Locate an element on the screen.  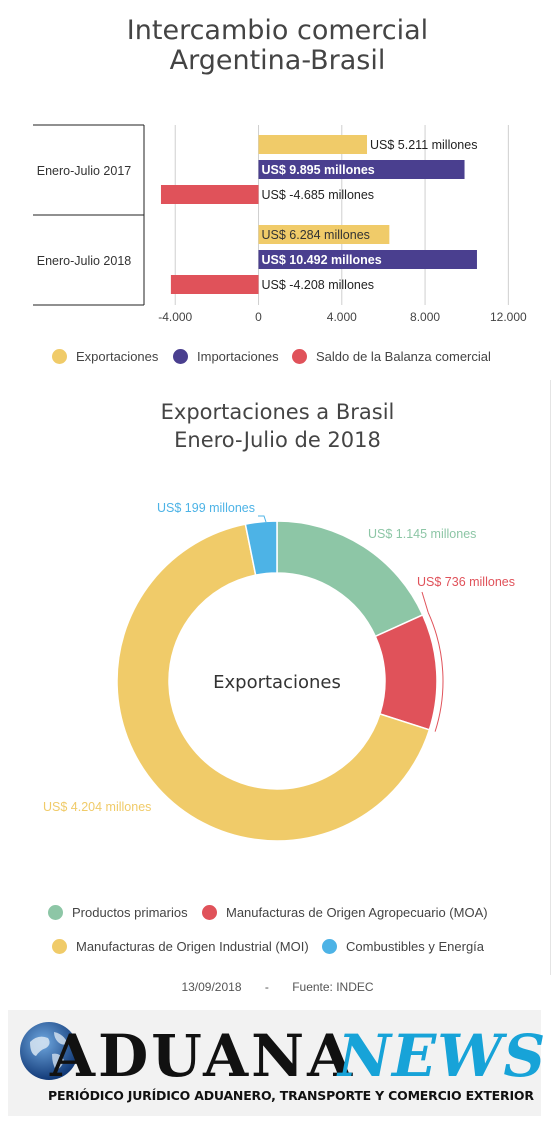
chart-title-line-1: Intercambio comercial is located at coordinates (277, 30).